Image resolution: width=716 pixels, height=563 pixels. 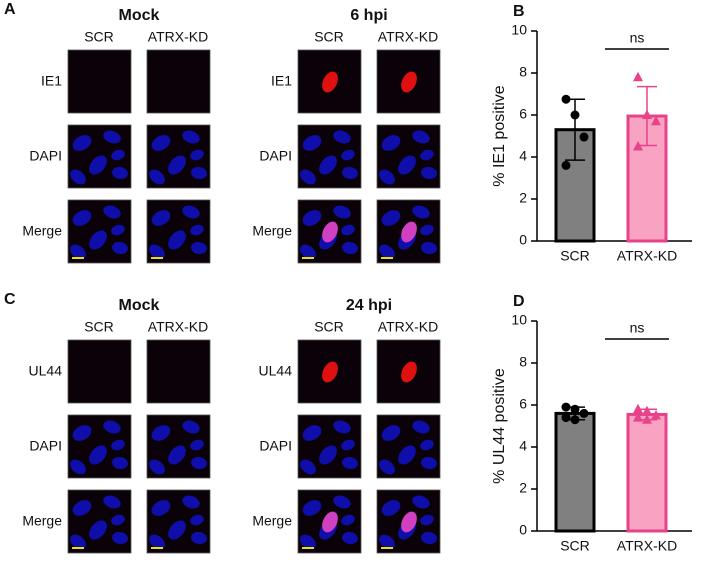 What do you see at coordinates (46, 371) in the screenshot?
I see `row-label: UL44` at bounding box center [46, 371].